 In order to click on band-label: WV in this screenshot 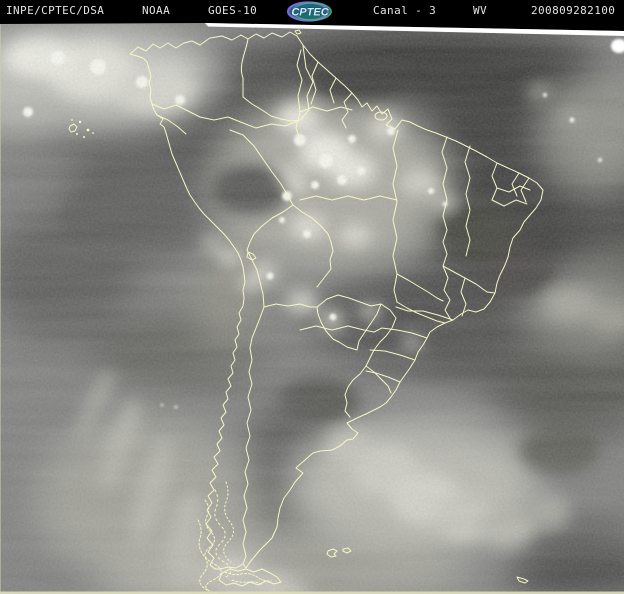, I will do `click(480, 10)`.